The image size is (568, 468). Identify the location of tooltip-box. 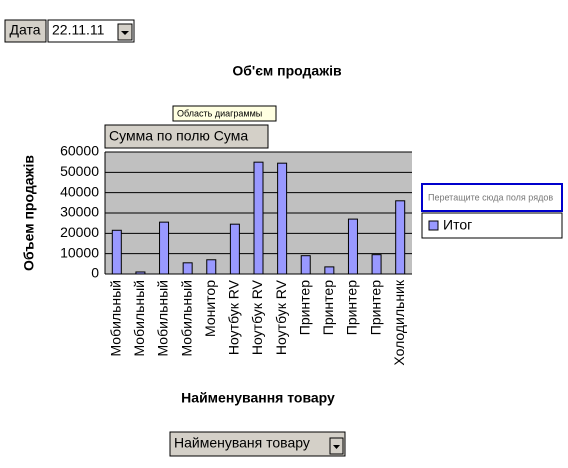
(224, 113).